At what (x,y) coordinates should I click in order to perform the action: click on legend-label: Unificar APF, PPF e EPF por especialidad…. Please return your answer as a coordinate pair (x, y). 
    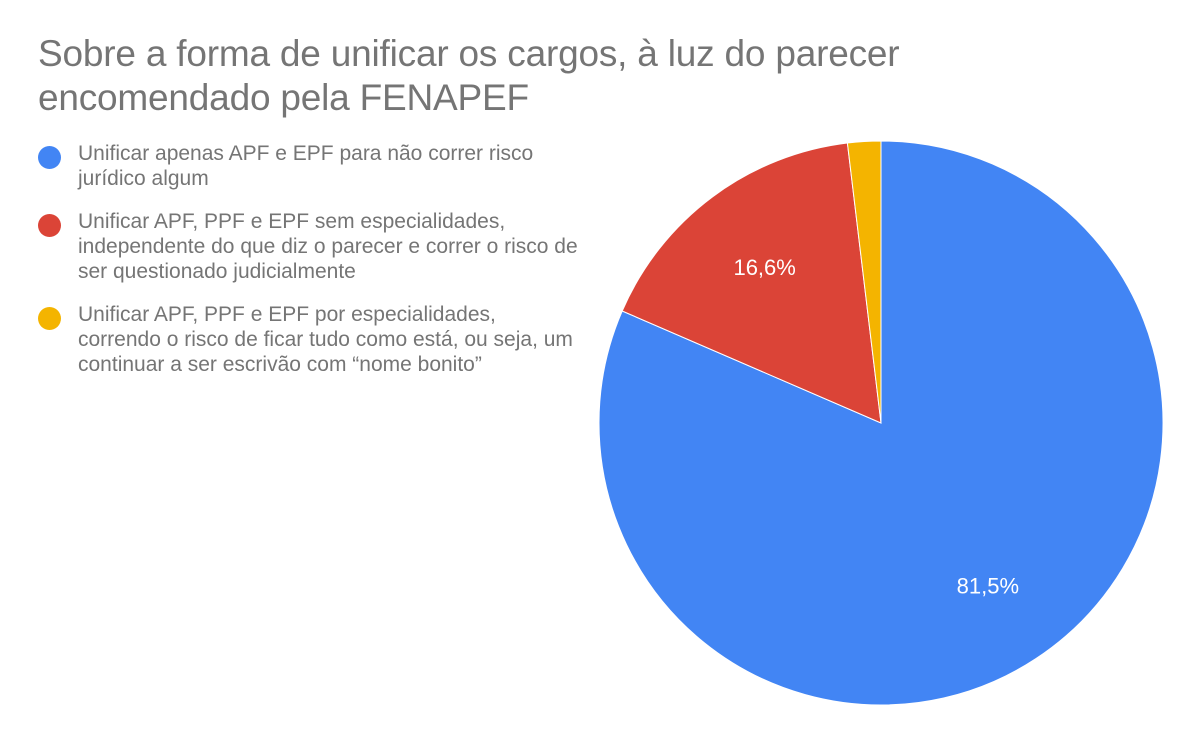
    Looking at the image, I should click on (325, 339).